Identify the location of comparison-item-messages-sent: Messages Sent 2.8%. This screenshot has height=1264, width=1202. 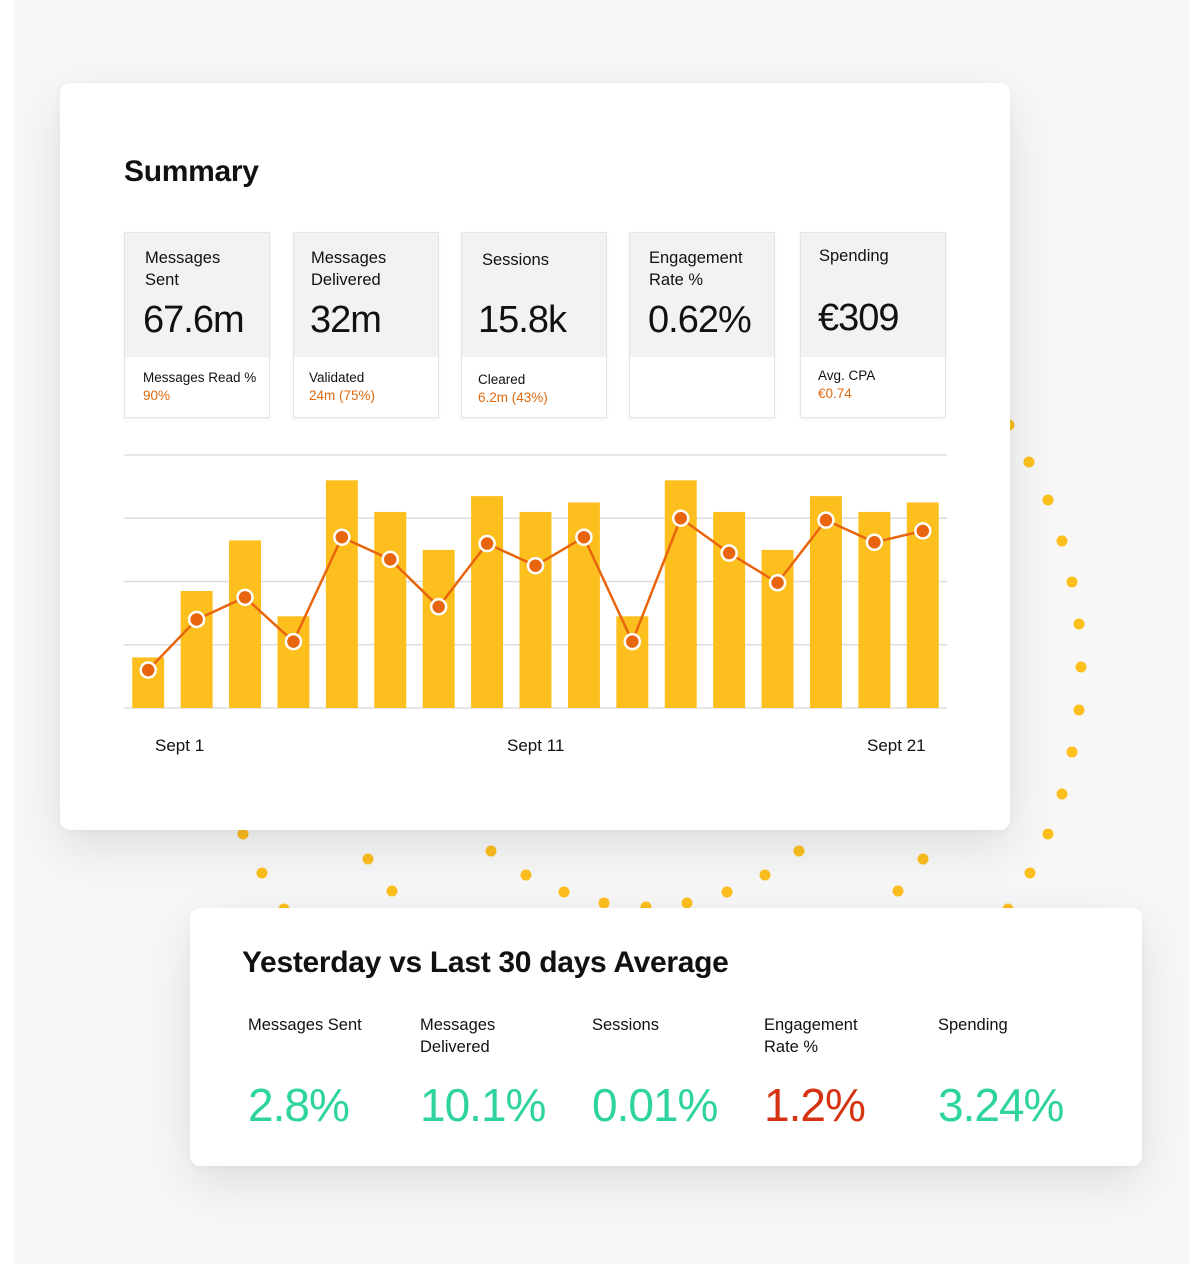
(323, 1073).